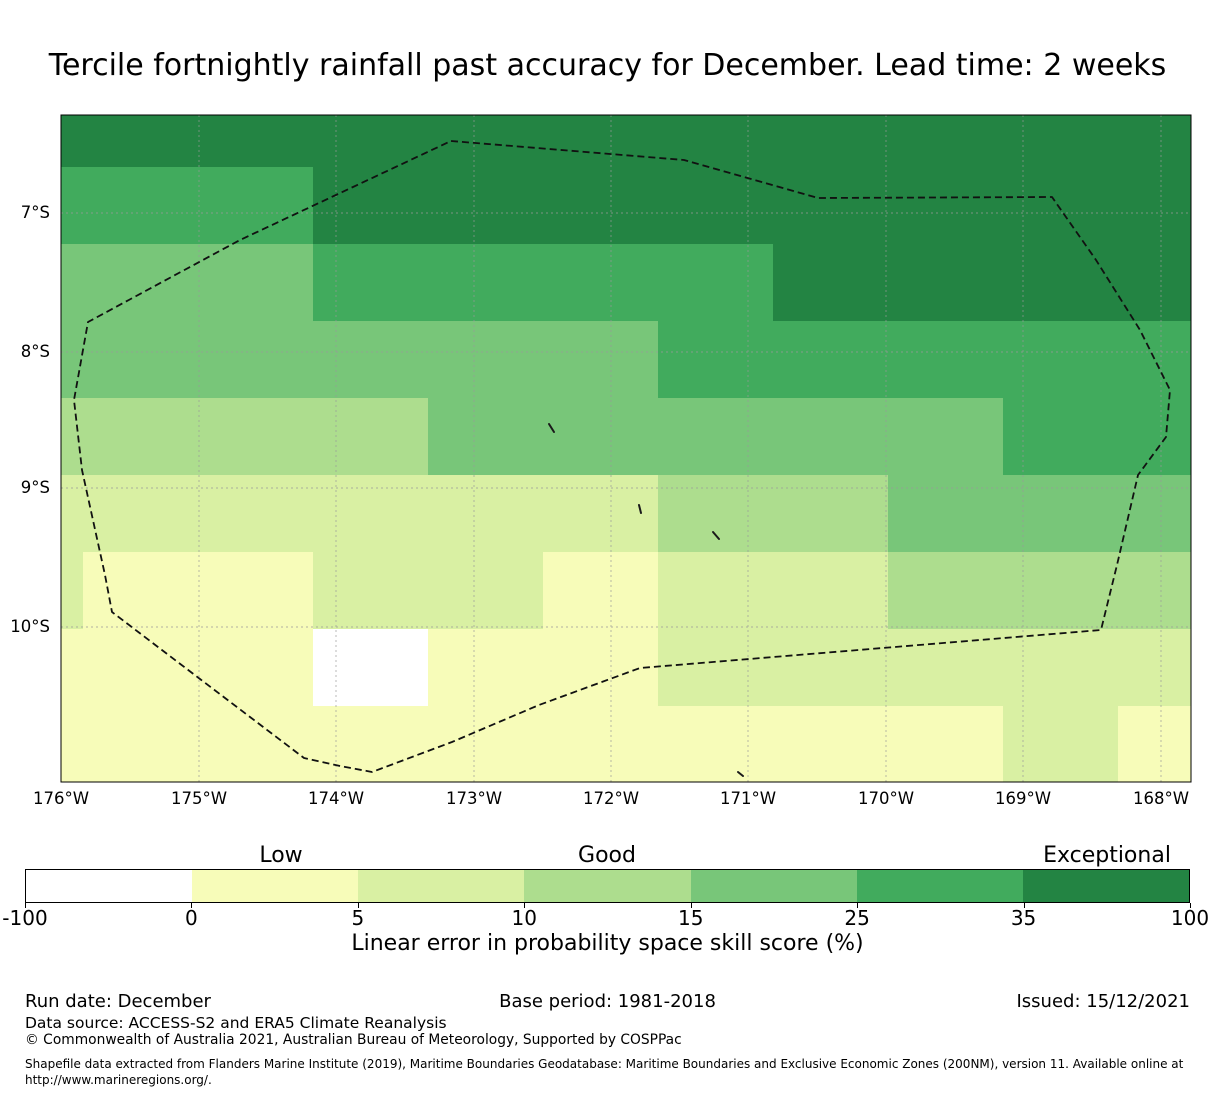 Image resolution: width=1215 pixels, height=1095 pixels. I want to click on island-marks, so click(646, 600).